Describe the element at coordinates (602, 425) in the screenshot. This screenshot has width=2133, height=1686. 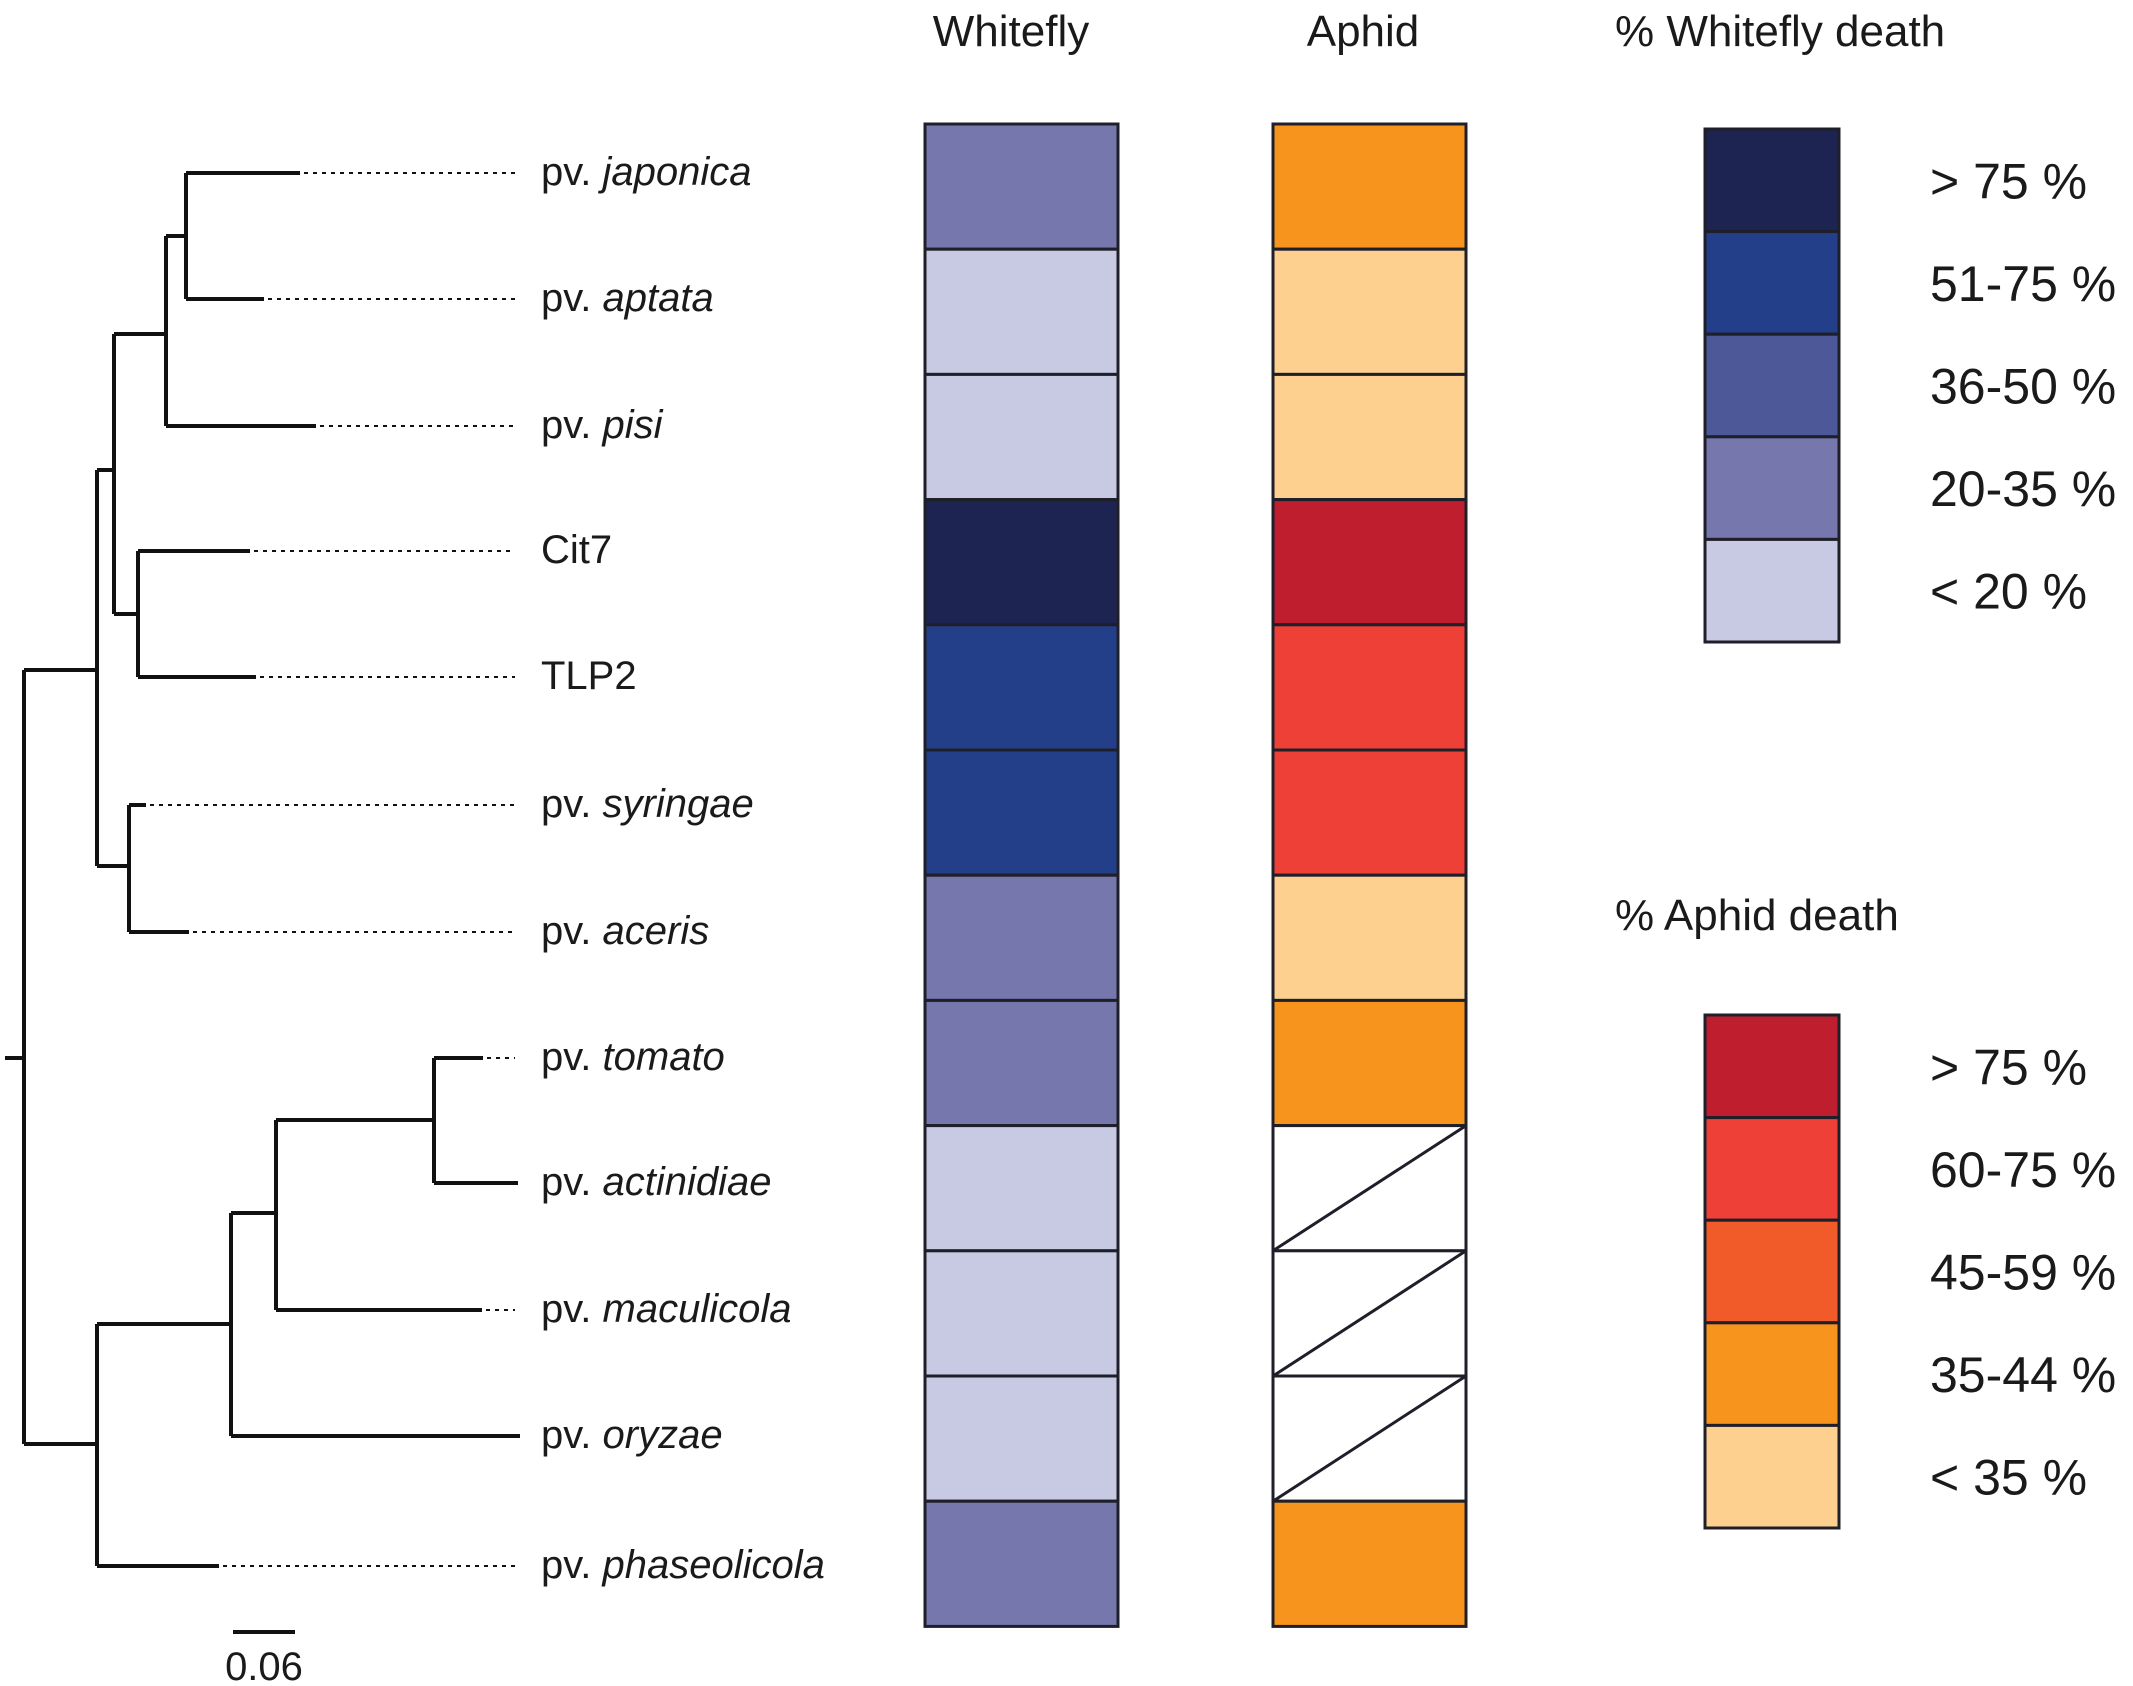
I see `taxon-label: pv. pisi` at that location.